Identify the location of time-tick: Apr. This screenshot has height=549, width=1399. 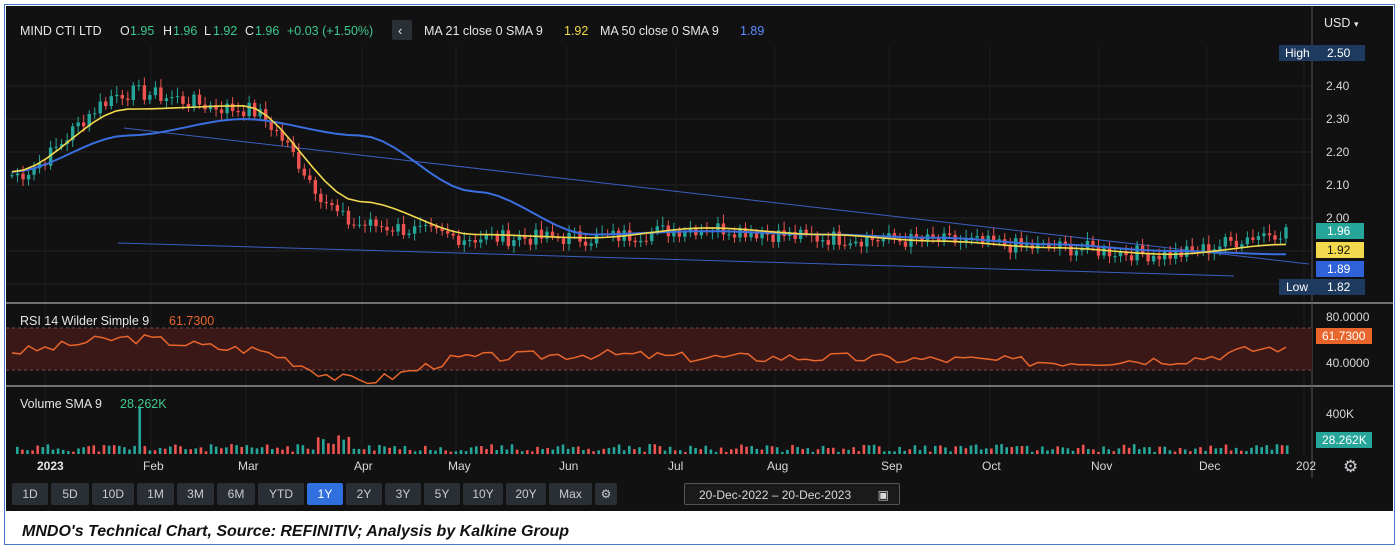
(363, 466).